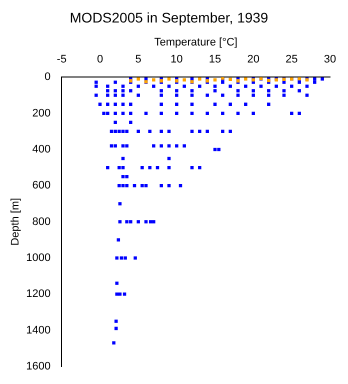 The image size is (348, 384). Describe the element at coordinates (38, 366) in the screenshot. I see `y-tick-label: 1600` at that location.